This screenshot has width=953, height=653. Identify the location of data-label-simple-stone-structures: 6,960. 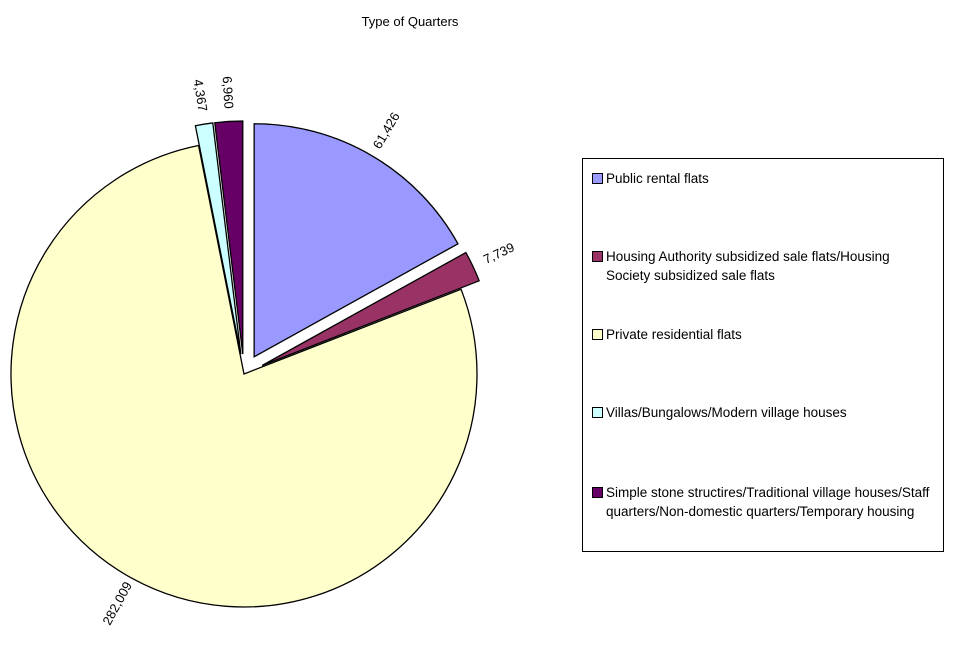
(228, 92).